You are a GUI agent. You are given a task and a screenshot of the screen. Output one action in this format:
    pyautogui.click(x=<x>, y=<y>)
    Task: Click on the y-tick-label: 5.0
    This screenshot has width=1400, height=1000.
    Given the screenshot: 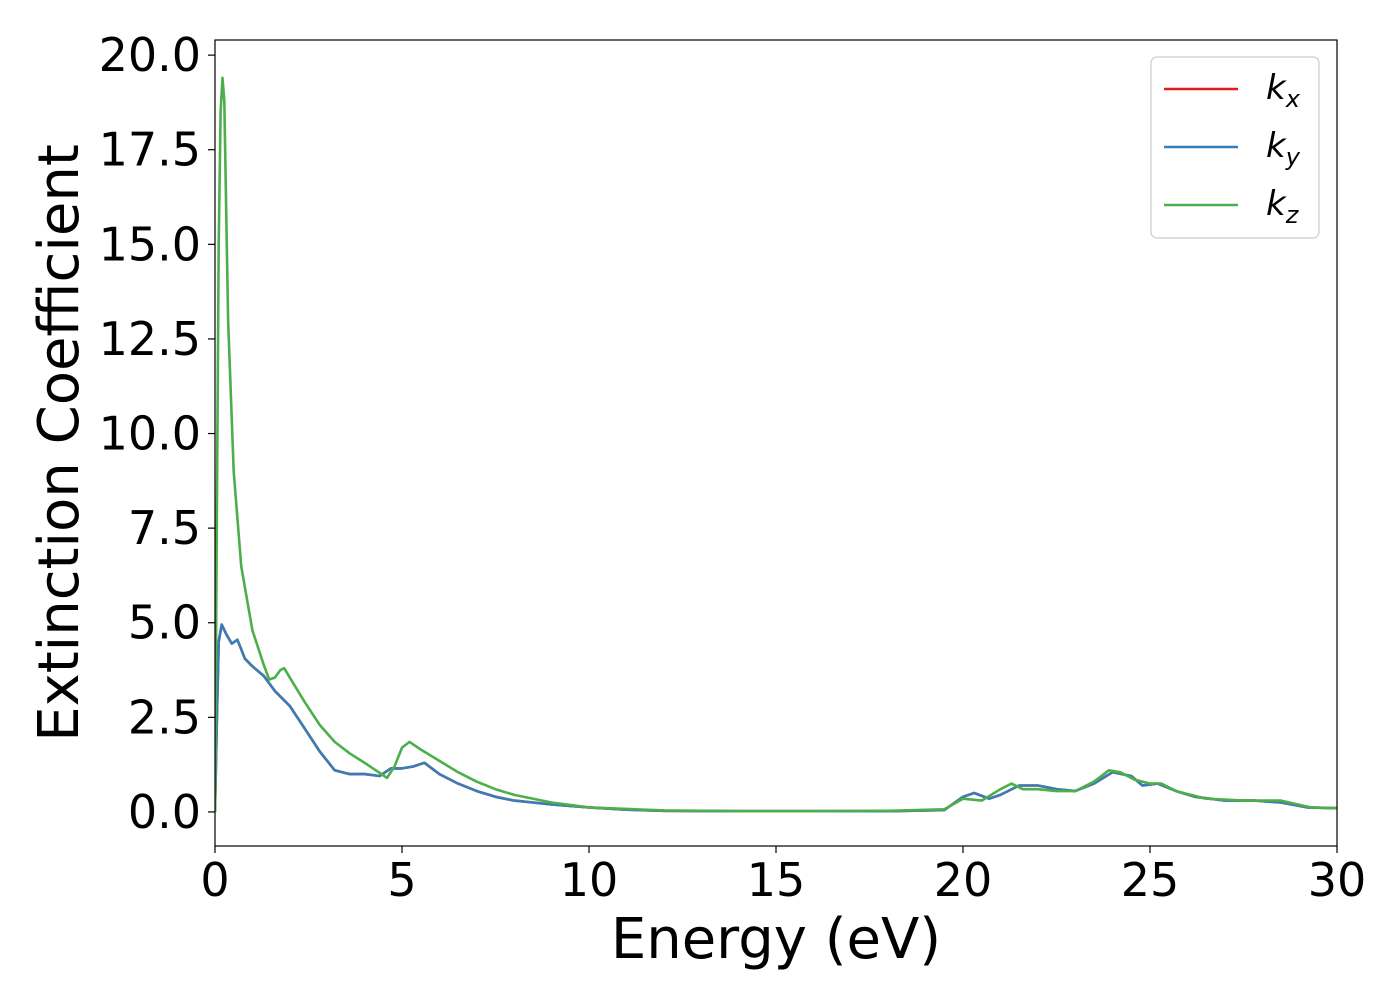 What is the action you would take?
    pyautogui.click(x=164, y=623)
    